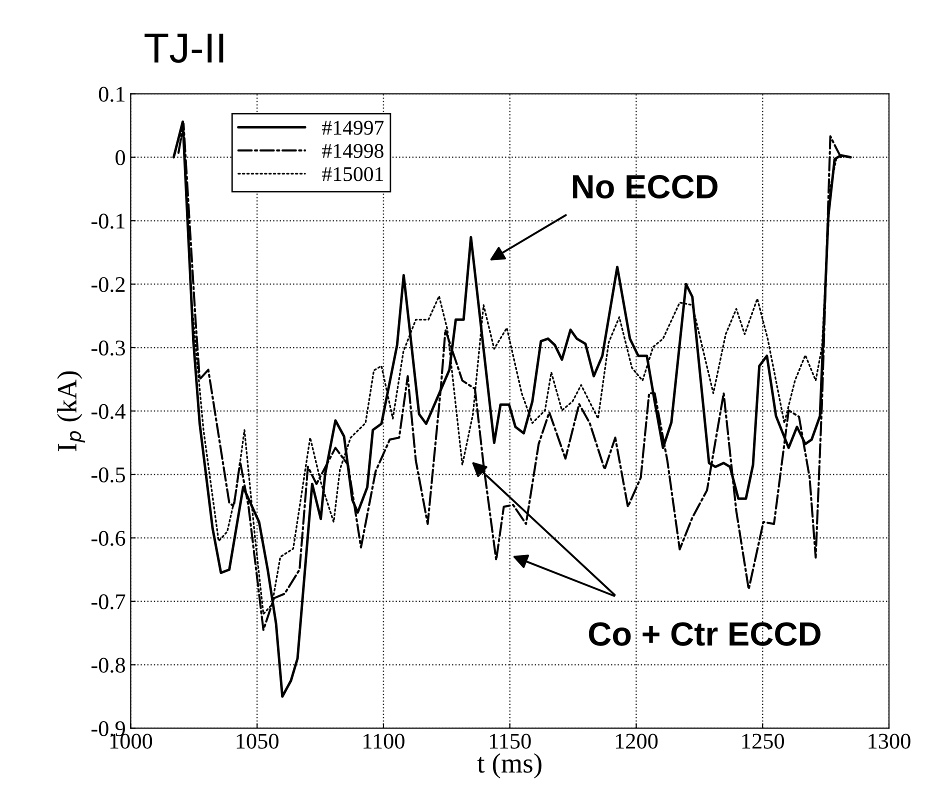 Image resolution: width=927 pixels, height=795 pixels. What do you see at coordinates (353, 151) in the screenshot?
I see `legend-label: #14998` at bounding box center [353, 151].